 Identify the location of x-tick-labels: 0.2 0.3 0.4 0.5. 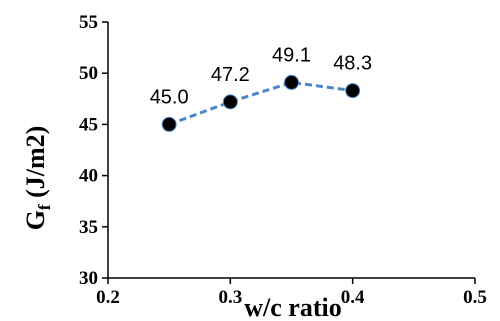
(291, 297).